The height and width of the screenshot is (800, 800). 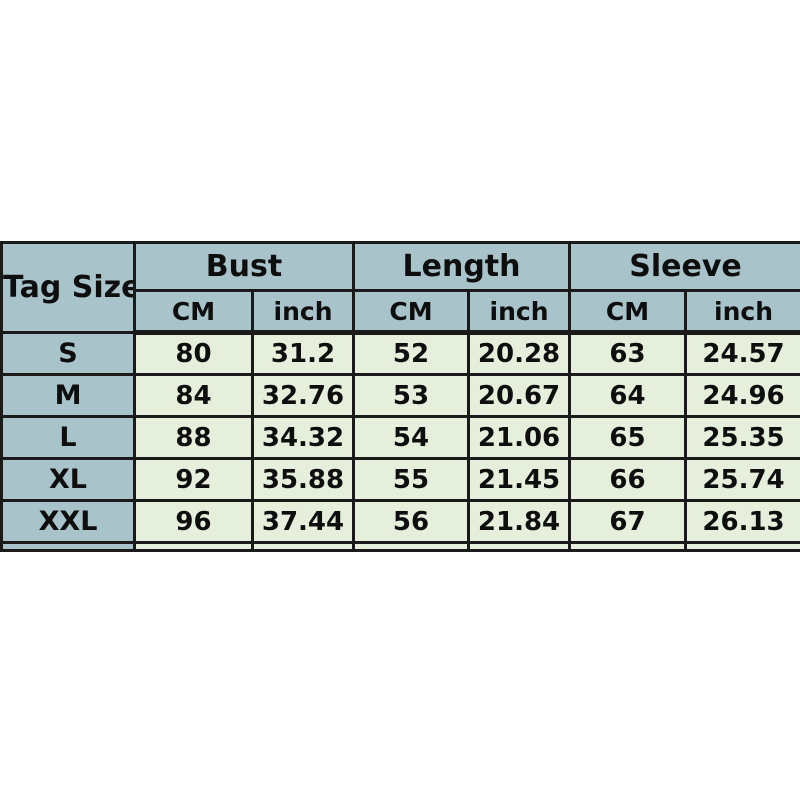 I want to click on value-cell: 54, so click(x=411, y=437).